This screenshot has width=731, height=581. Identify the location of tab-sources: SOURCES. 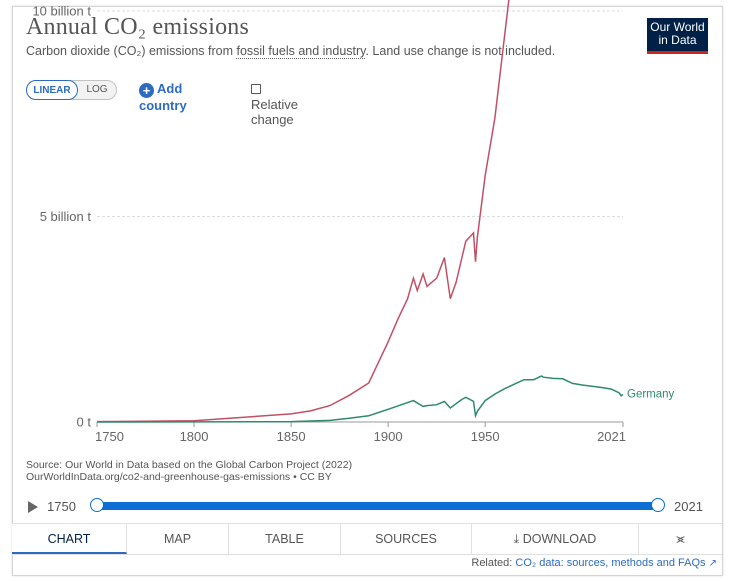
(406, 539).